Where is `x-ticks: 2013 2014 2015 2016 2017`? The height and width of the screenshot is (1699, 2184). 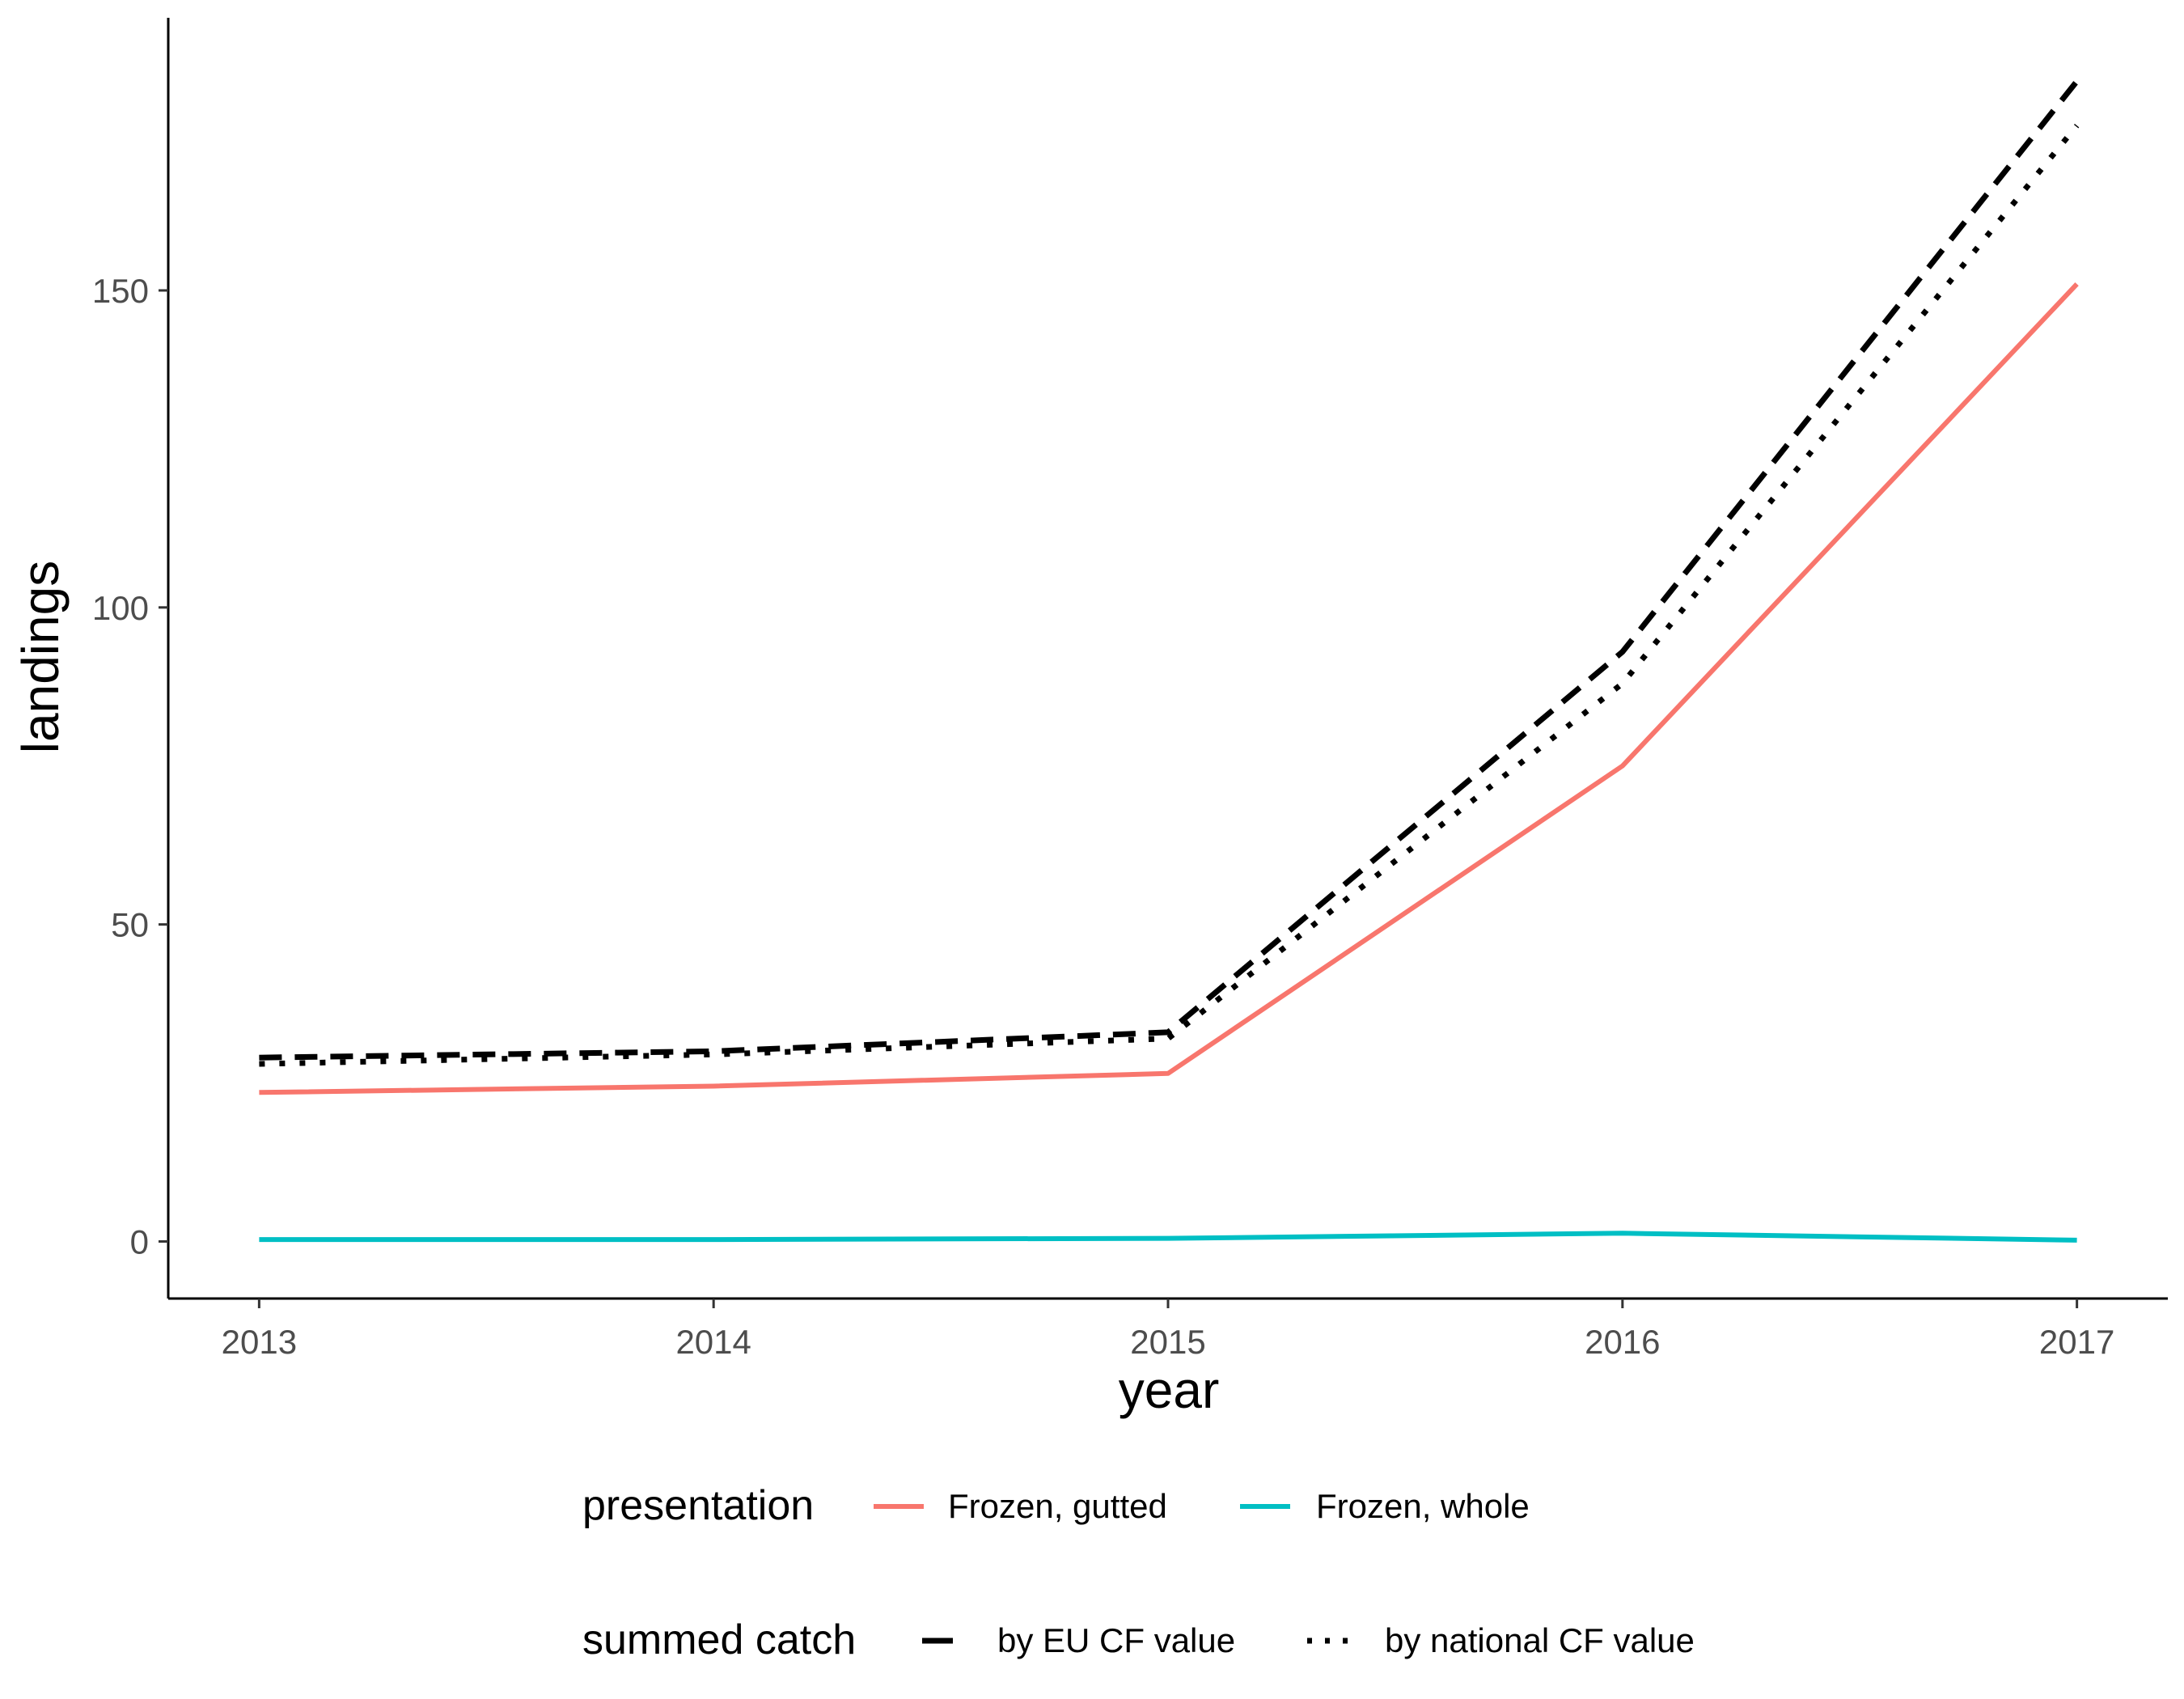
x-ticks: 2013 2014 2015 2016 2017 is located at coordinates (1168, 1330).